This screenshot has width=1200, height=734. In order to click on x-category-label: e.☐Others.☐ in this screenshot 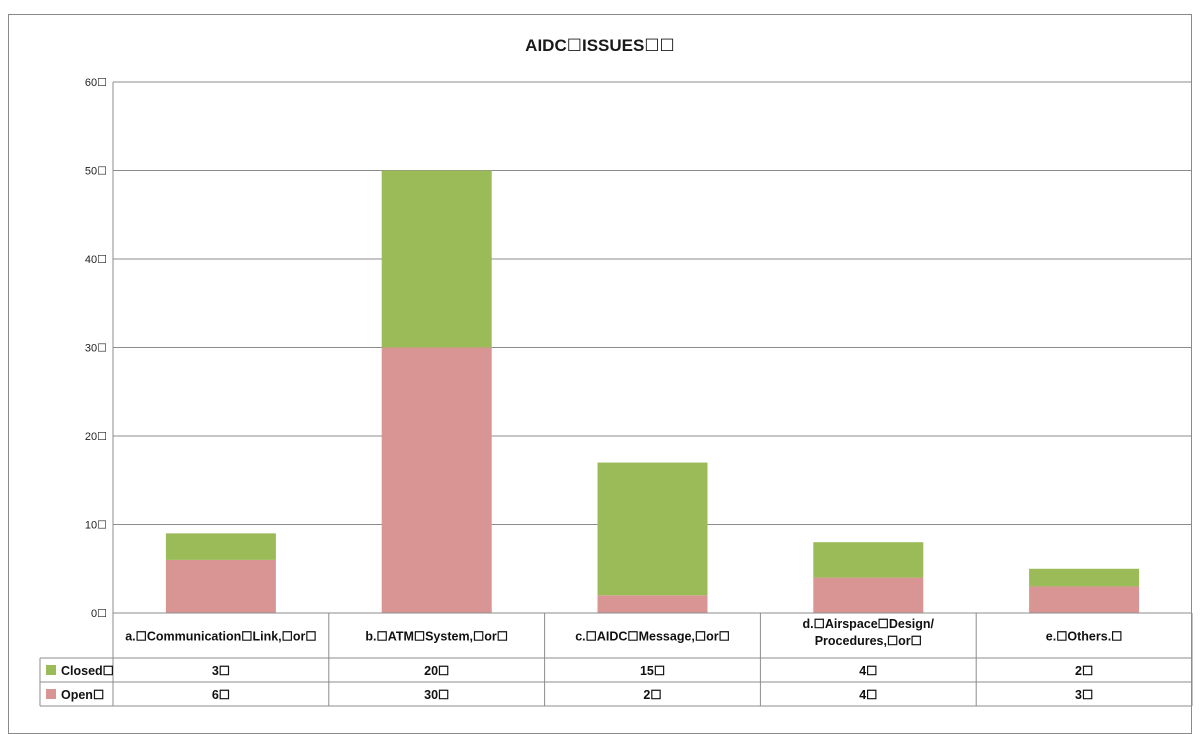, I will do `click(1084, 637)`.